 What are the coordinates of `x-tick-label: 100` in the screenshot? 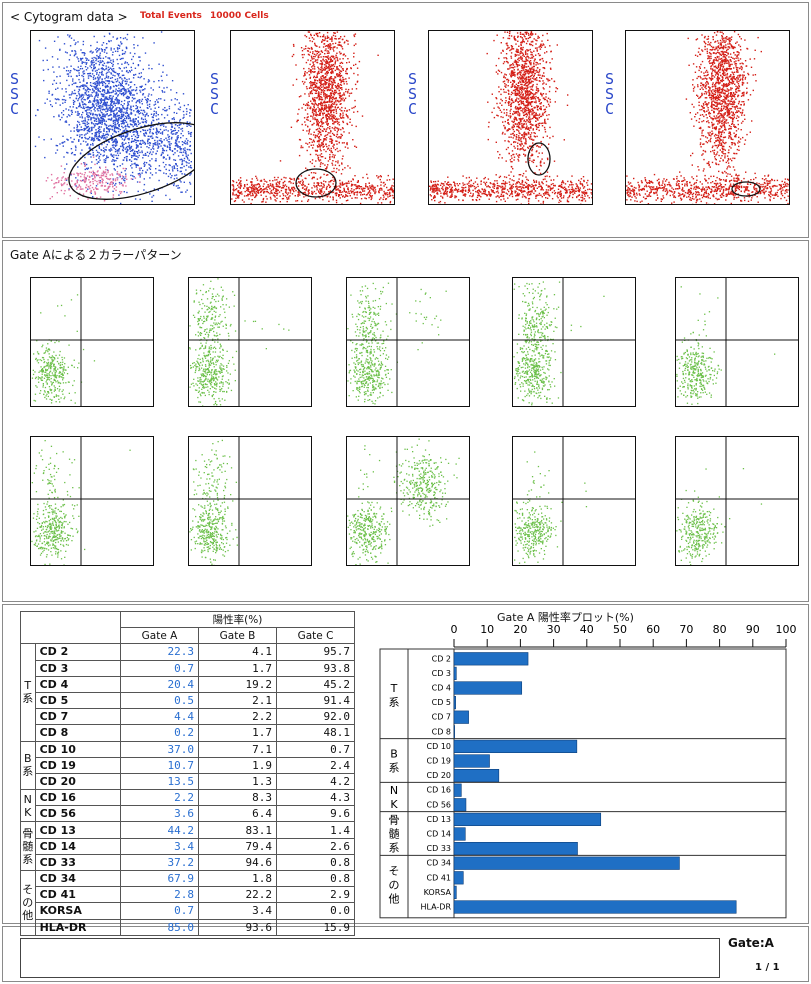 It's located at (786, 629).